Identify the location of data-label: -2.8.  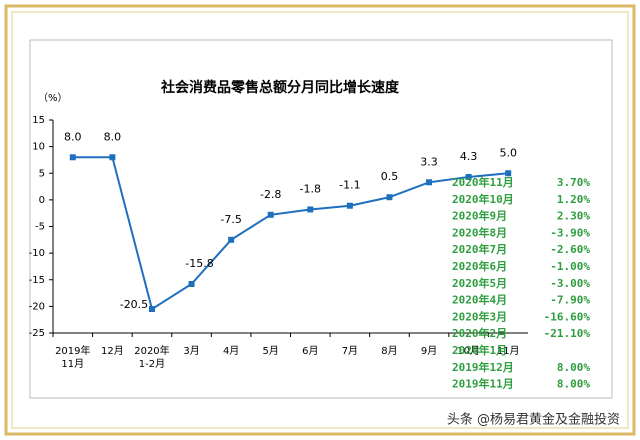
(270, 194).